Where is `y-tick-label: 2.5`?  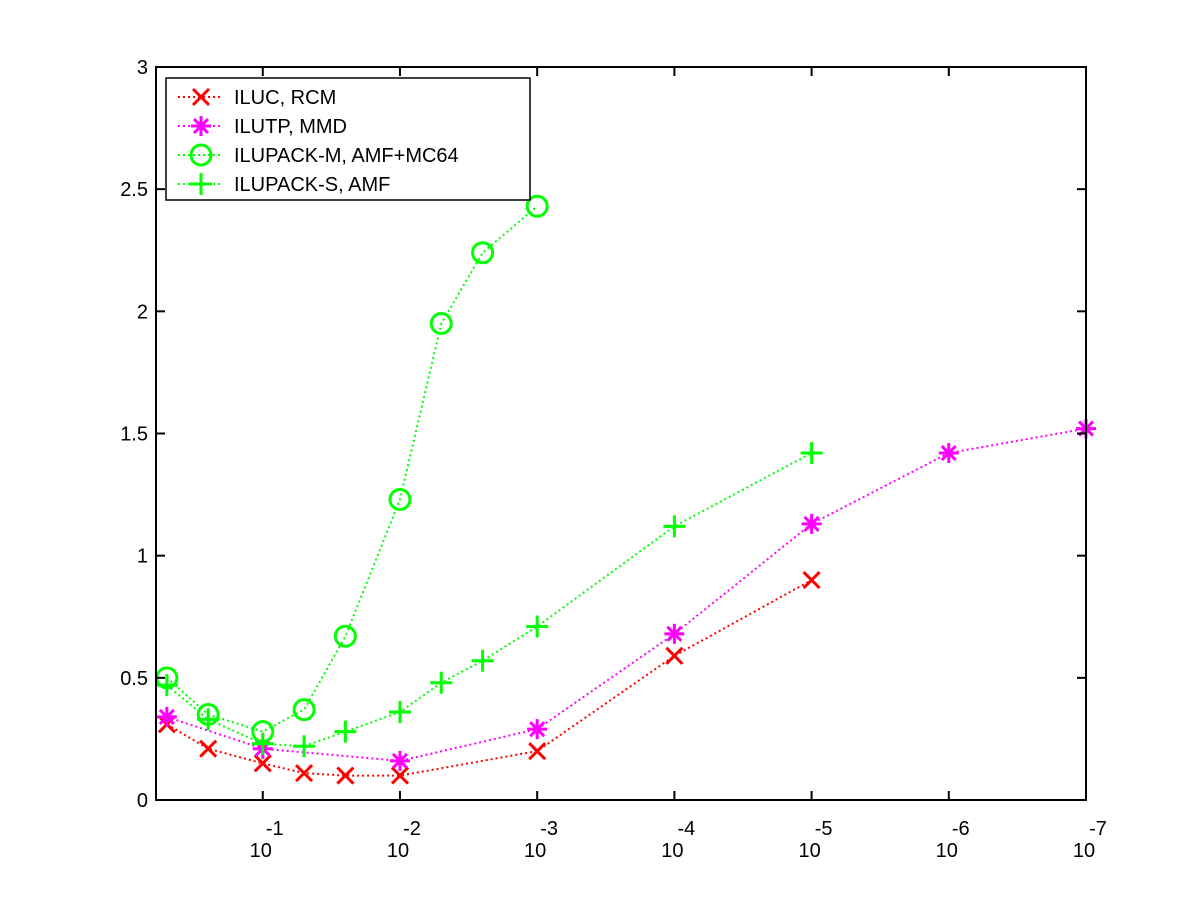 y-tick-label: 2.5 is located at coordinates (134, 190).